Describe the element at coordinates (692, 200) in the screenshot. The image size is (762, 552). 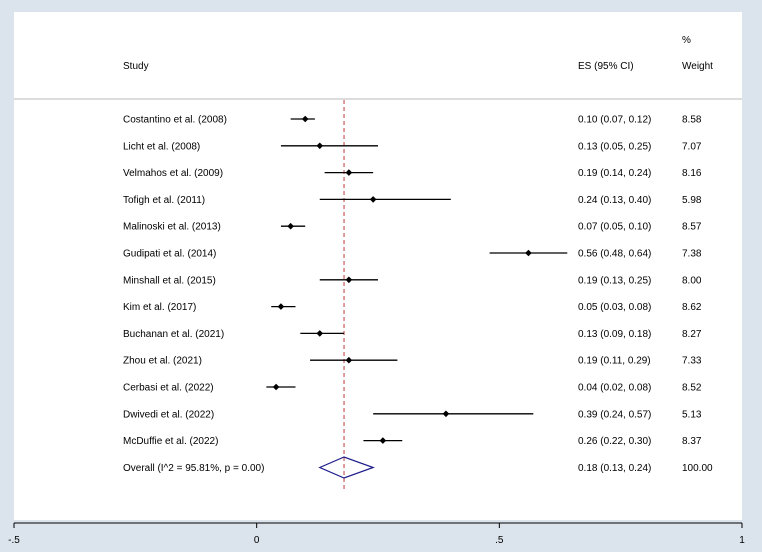
I see `study-weight: 5.98` at that location.